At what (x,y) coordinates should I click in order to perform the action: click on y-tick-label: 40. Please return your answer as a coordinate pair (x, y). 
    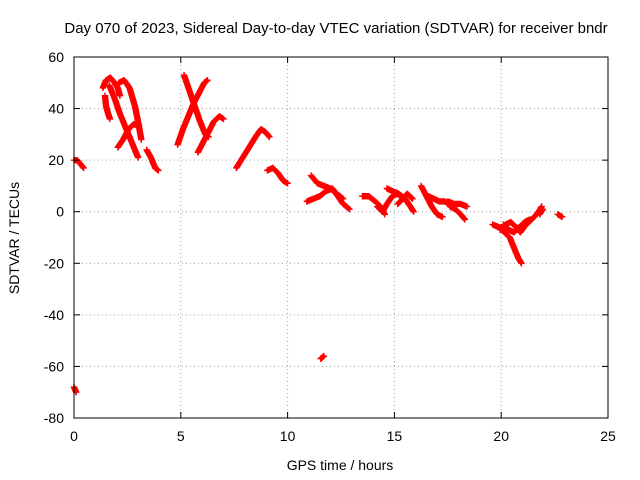
    Looking at the image, I should click on (56, 109).